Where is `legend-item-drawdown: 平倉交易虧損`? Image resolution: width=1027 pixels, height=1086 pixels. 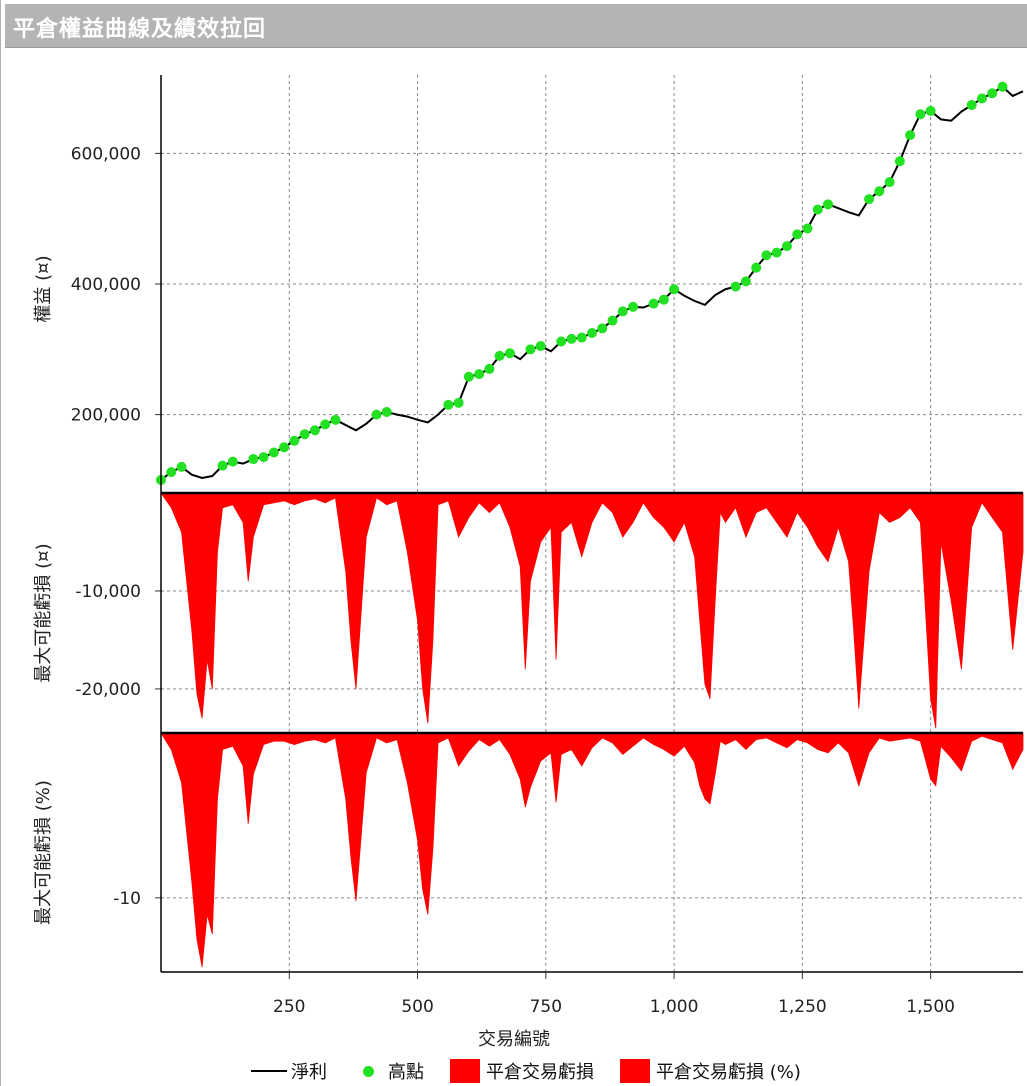 legend-item-drawdown: 平倉交易虧損 is located at coordinates (522, 1071).